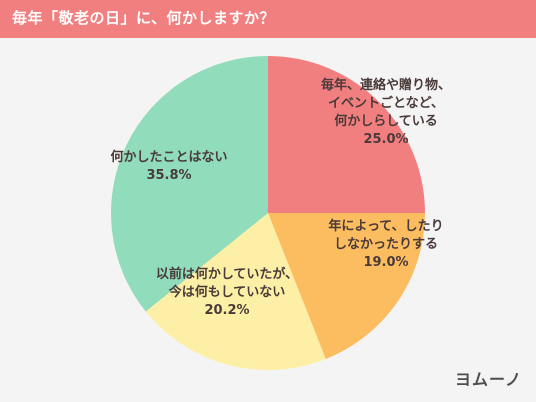  Describe the element at coordinates (227, 292) in the screenshot. I see `slice-category-label: 今は何もしていない` at that location.